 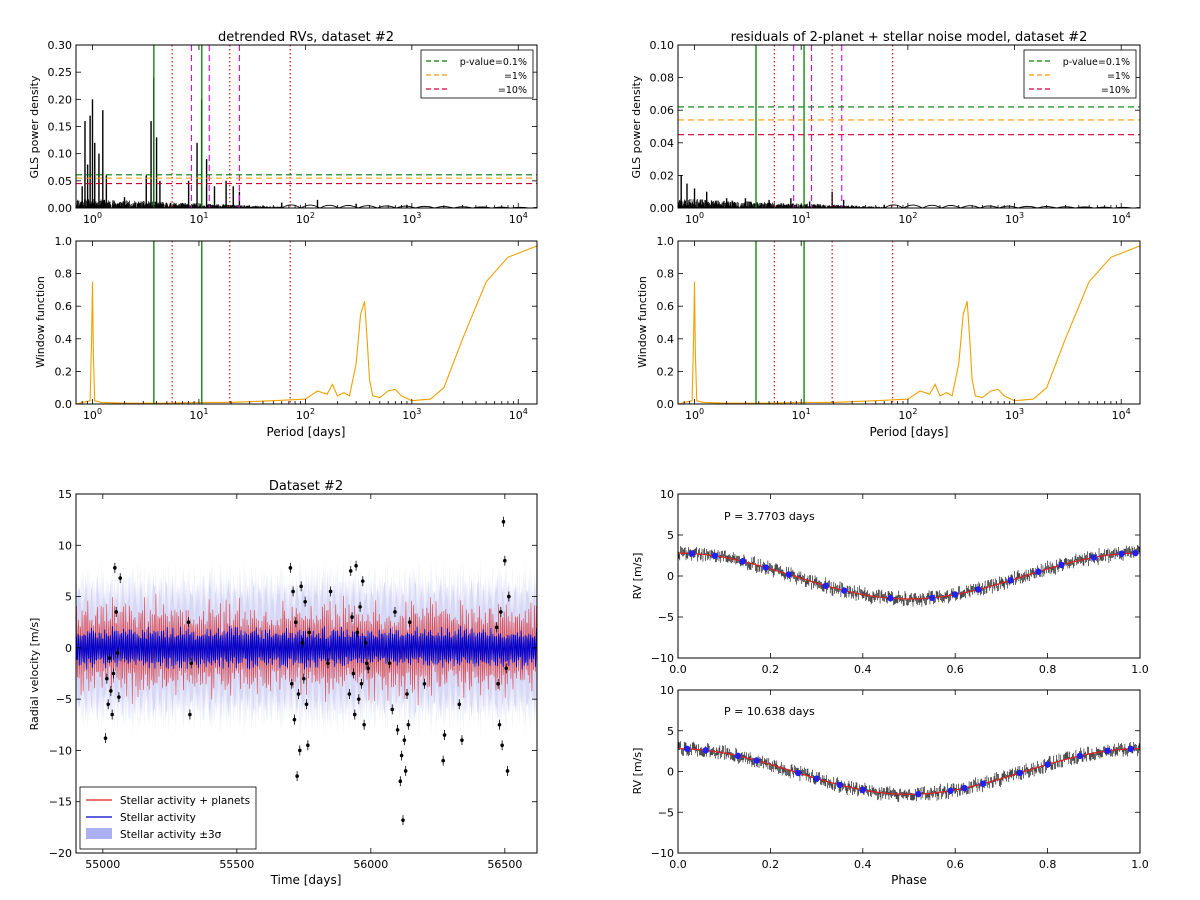 What do you see at coordinates (666, 404) in the screenshot?
I see `ytick-label: 0.0` at bounding box center [666, 404].